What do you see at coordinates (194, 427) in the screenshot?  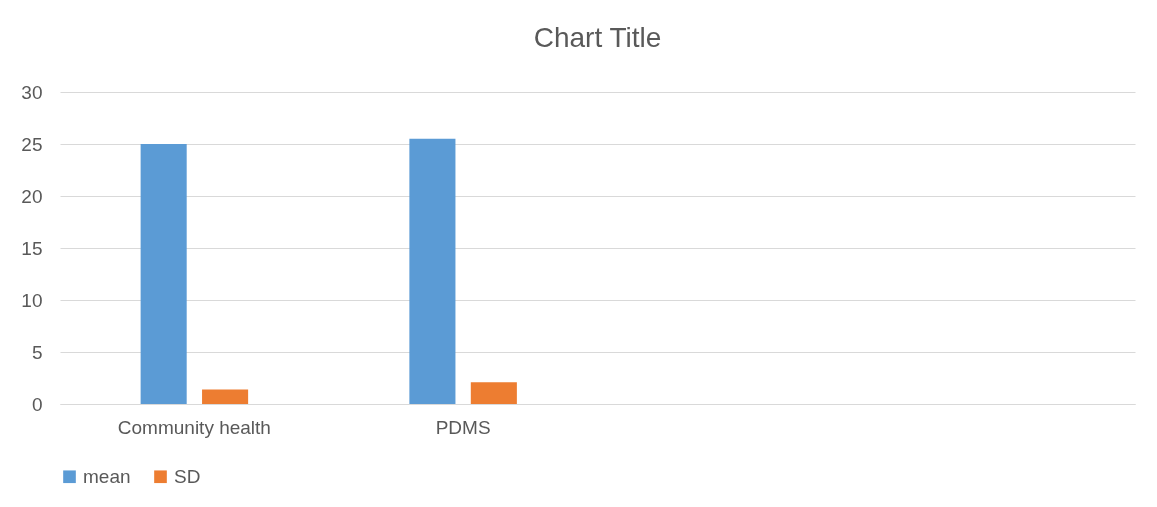 I see `x-tick-label: Community health` at bounding box center [194, 427].